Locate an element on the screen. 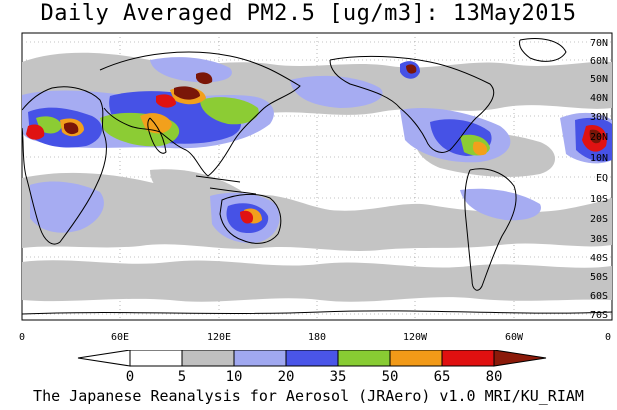  colorbar-lower-arrow is located at coordinates (104, 358).